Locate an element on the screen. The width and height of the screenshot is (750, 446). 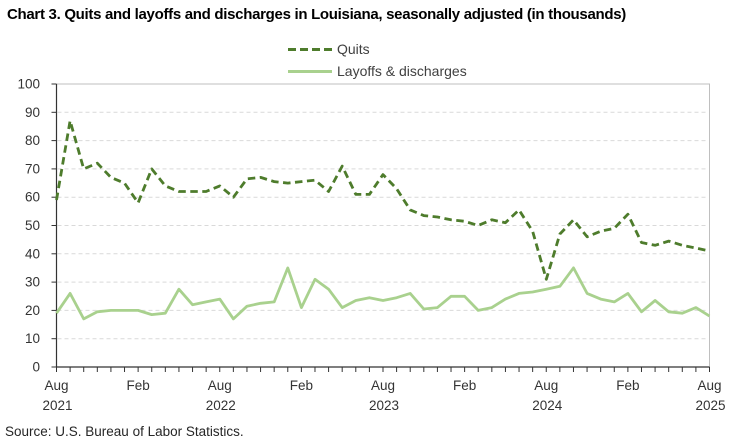
chart-legend: Quits Layoffs & discharges is located at coordinates (377, 60).